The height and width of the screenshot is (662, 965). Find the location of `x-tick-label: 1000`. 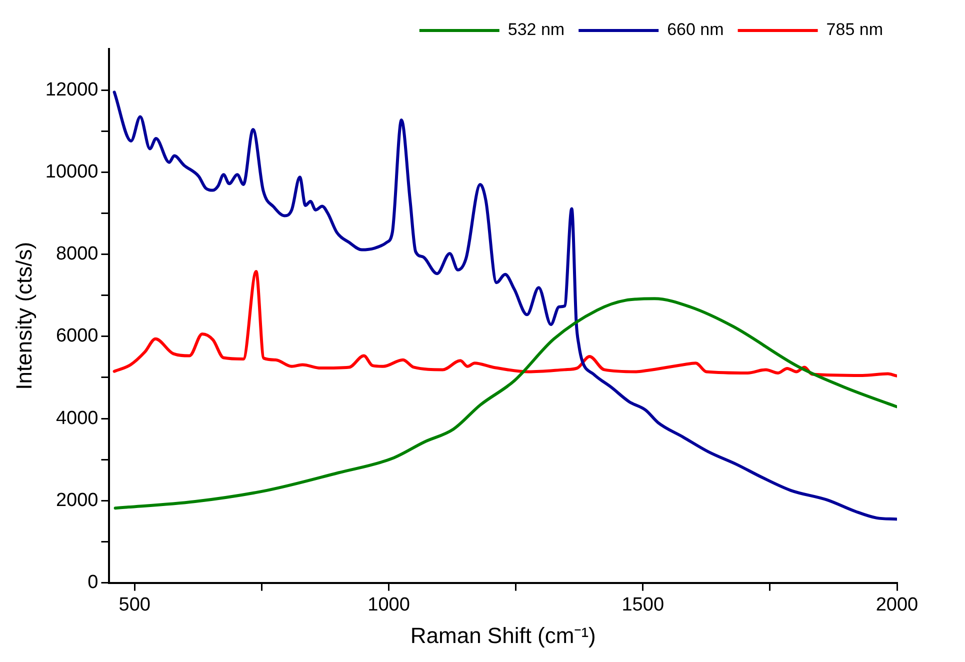

x-tick-label: 1000 is located at coordinates (389, 605).